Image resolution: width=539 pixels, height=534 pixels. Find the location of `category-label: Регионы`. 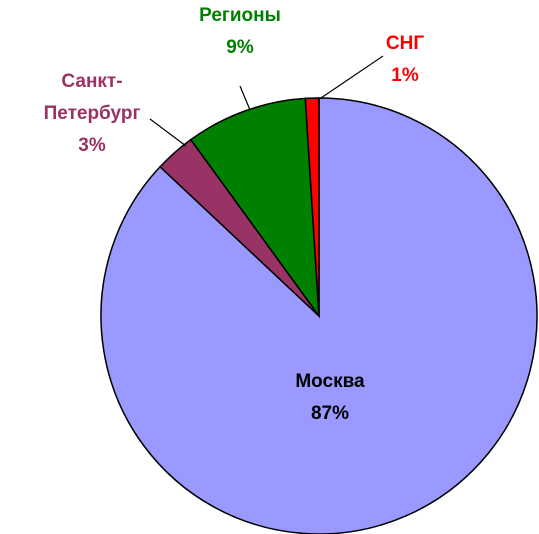

category-label: Регионы is located at coordinates (240, 15).